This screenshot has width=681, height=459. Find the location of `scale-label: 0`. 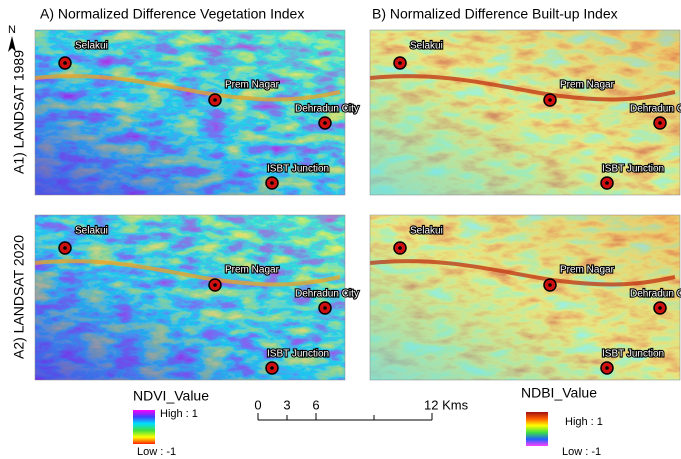

scale-label: 0 is located at coordinates (257, 404).